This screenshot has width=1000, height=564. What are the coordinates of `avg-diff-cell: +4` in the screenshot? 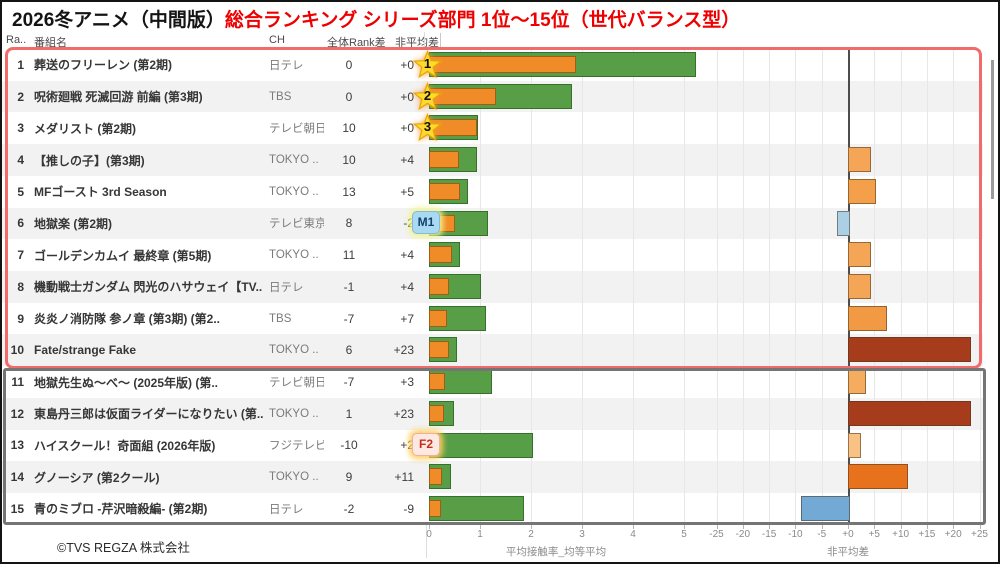 It's located at (407, 255).